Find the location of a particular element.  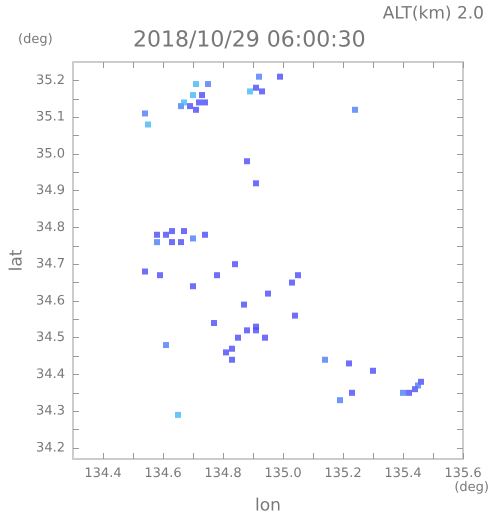

y-tick-label: 34.5 is located at coordinates (50, 338).